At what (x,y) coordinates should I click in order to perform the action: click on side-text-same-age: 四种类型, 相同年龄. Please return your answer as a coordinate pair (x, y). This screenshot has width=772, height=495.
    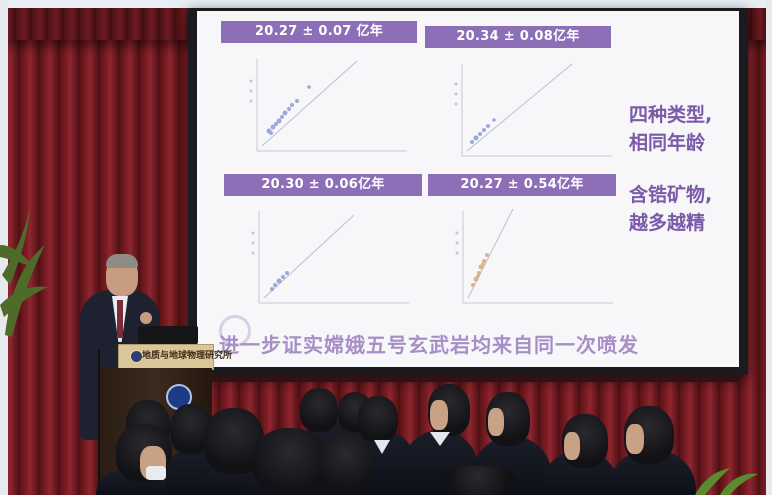
    Looking at the image, I should click on (670, 129).